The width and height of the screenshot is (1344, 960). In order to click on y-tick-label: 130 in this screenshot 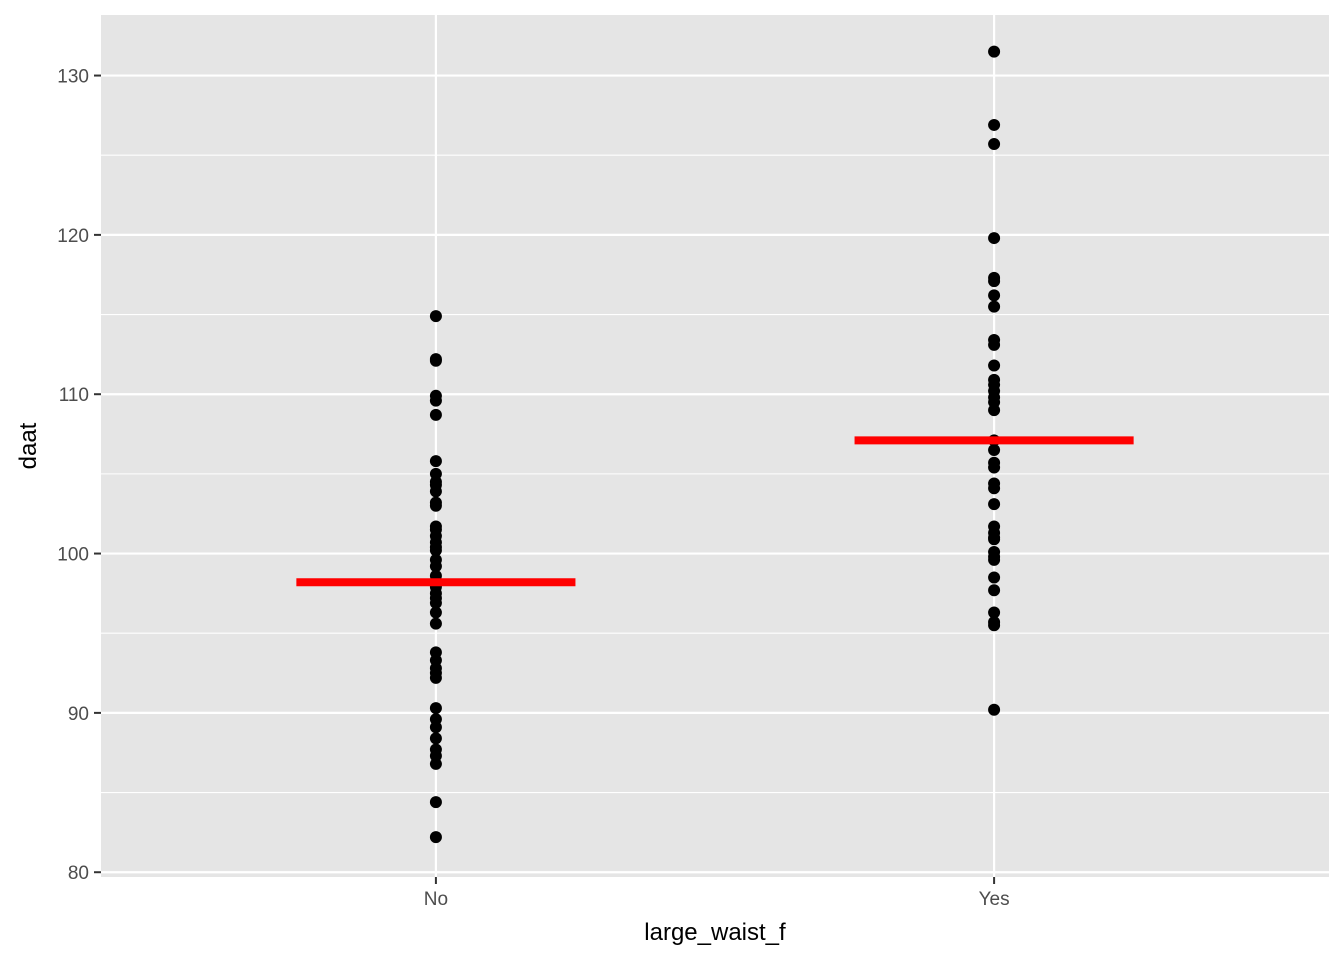, I will do `click(73, 77)`.